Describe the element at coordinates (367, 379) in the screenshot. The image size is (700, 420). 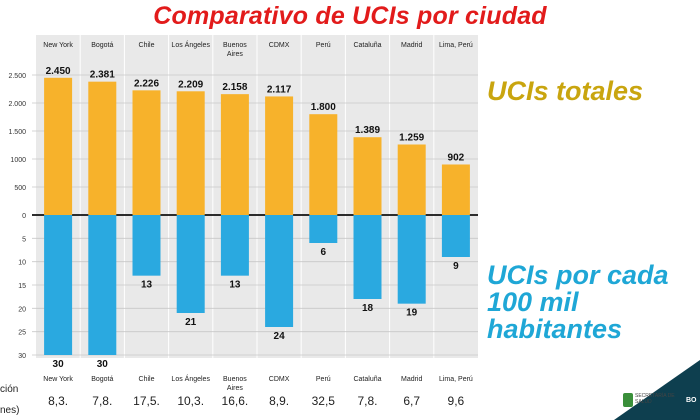
I see `bottom-category-label: Cataluña` at that location.